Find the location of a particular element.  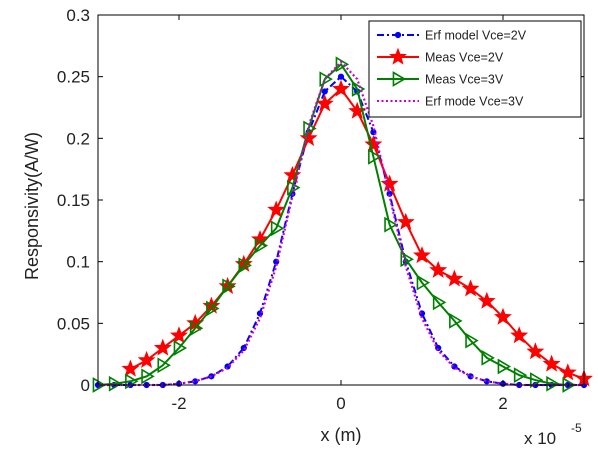

x-tick-label-0: -2 is located at coordinates (178, 403).